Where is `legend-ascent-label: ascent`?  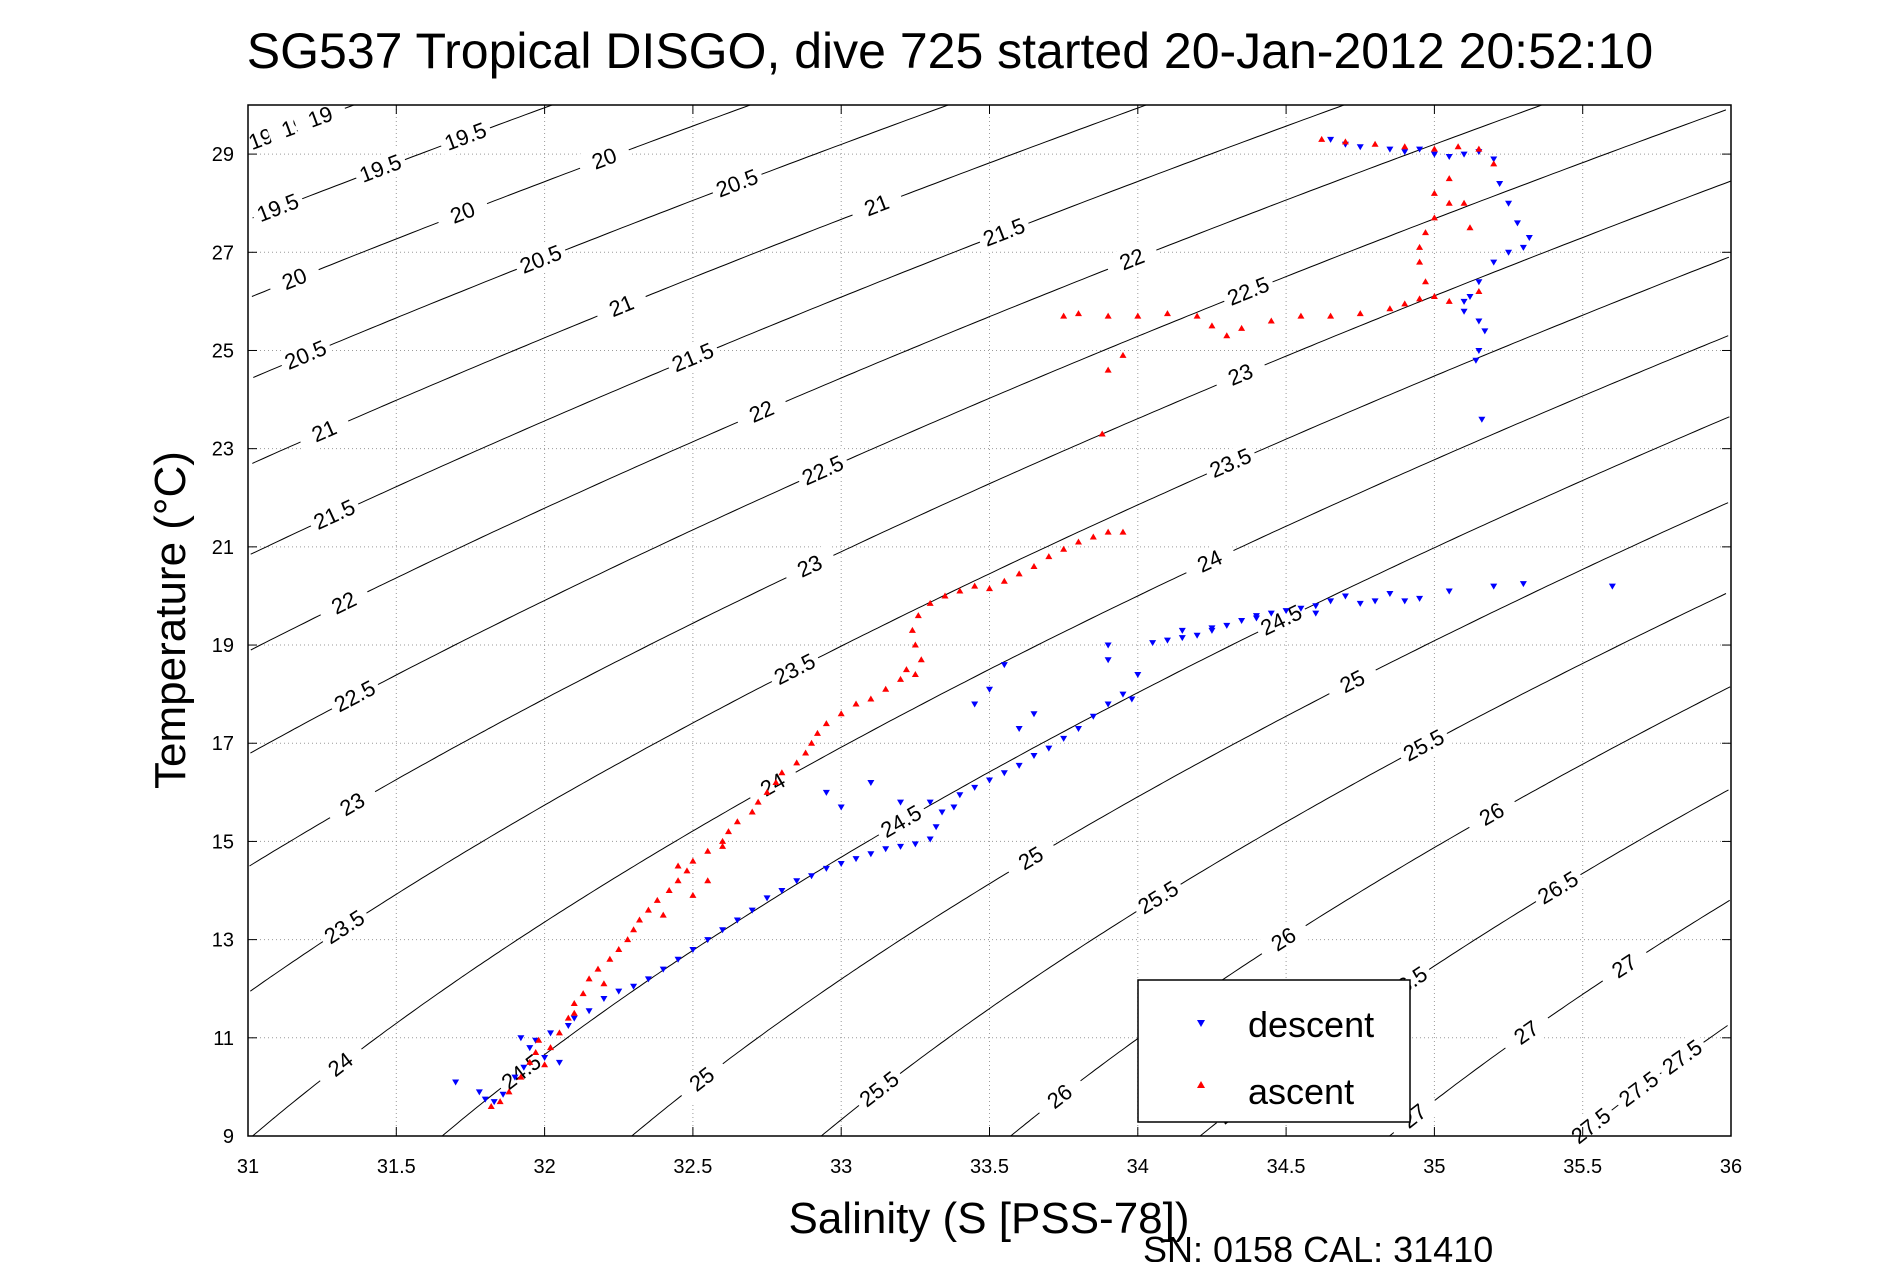
legend-ascent-label: ascent is located at coordinates (1301, 1091).